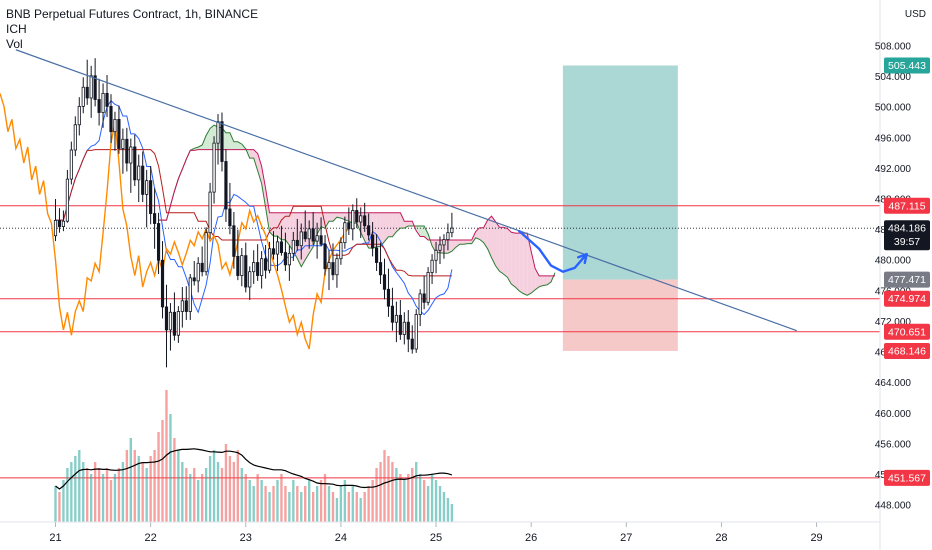 This screenshot has height=550, width=932. What do you see at coordinates (620, 172) in the screenshot?
I see `take-profit-zone` at bounding box center [620, 172].